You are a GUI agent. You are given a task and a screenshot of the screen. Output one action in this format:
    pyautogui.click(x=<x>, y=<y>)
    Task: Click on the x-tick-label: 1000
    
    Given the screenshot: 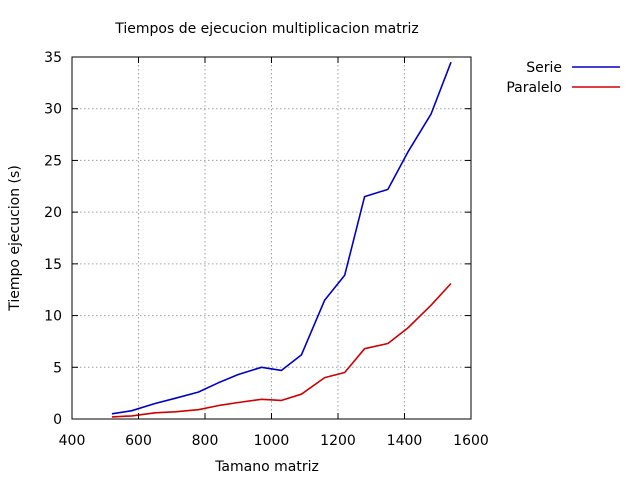 What is the action you would take?
    pyautogui.click(x=272, y=441)
    